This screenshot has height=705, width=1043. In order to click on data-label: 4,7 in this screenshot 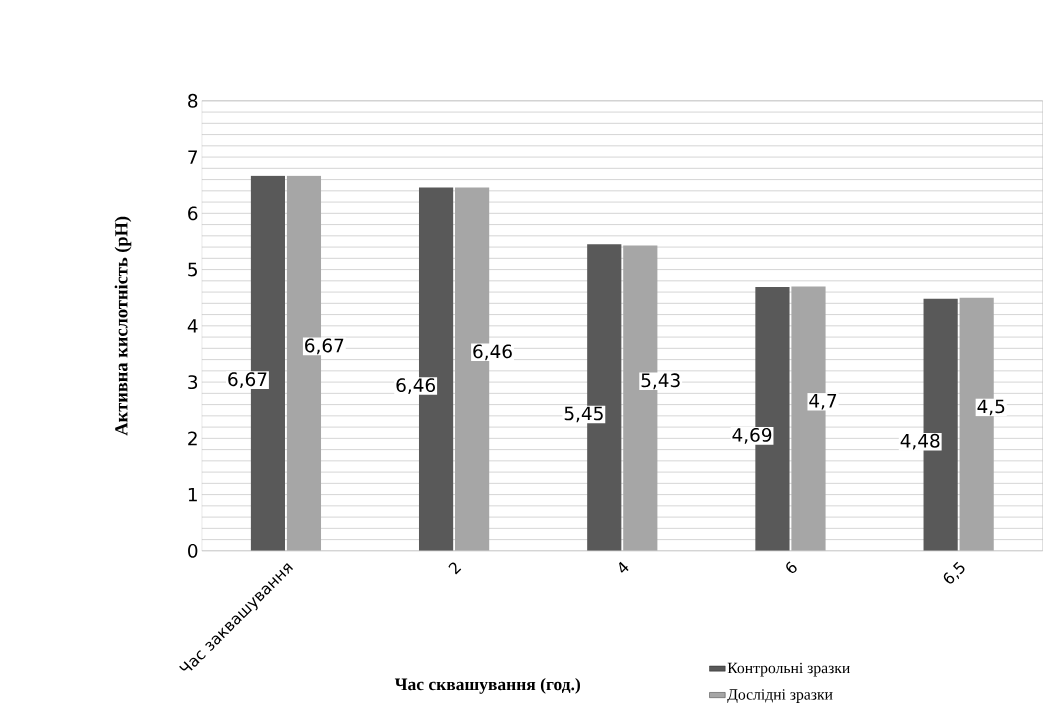, I will do `click(823, 402)`.